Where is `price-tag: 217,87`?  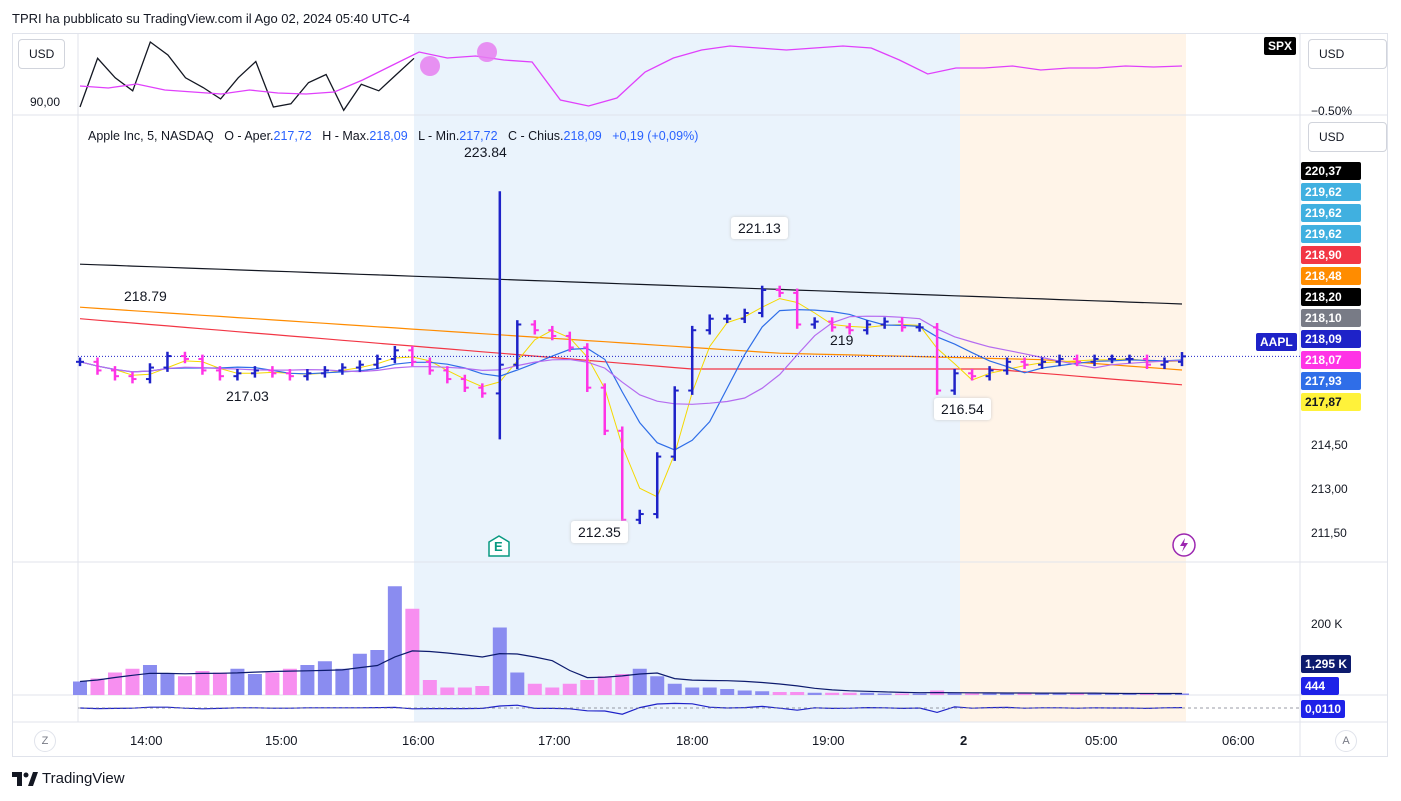
price-tag: 217,87 is located at coordinates (1331, 402).